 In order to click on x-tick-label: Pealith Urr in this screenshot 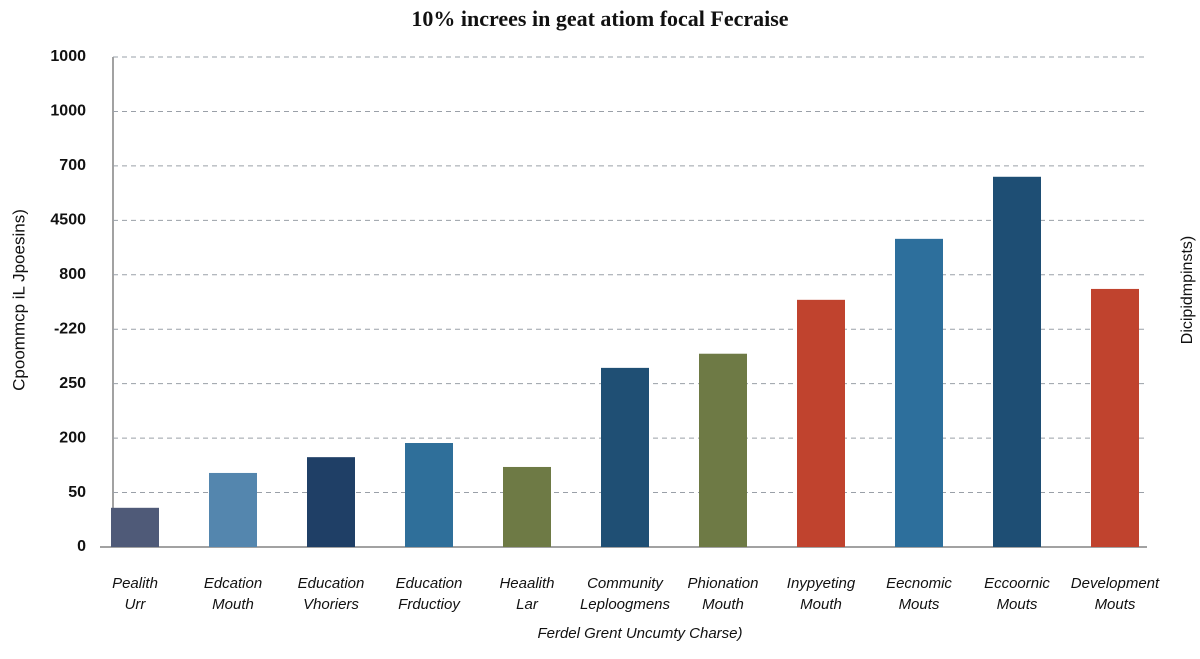, I will do `click(135, 594)`.